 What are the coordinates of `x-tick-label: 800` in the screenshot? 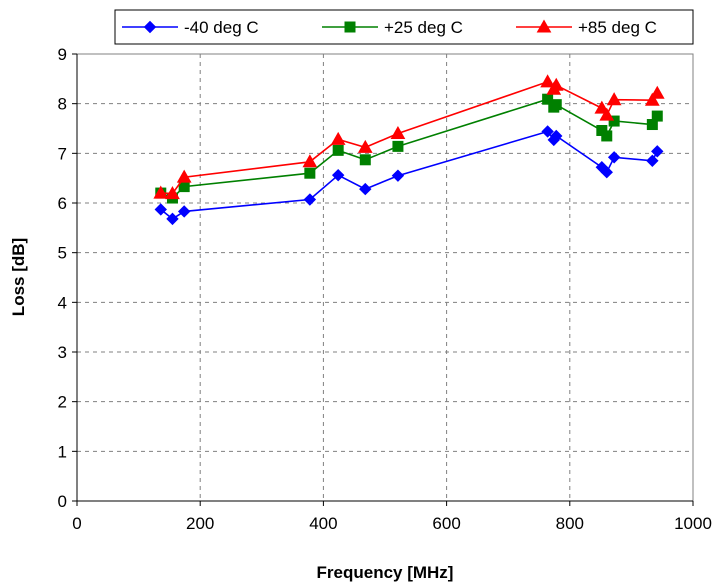 It's located at (570, 523).